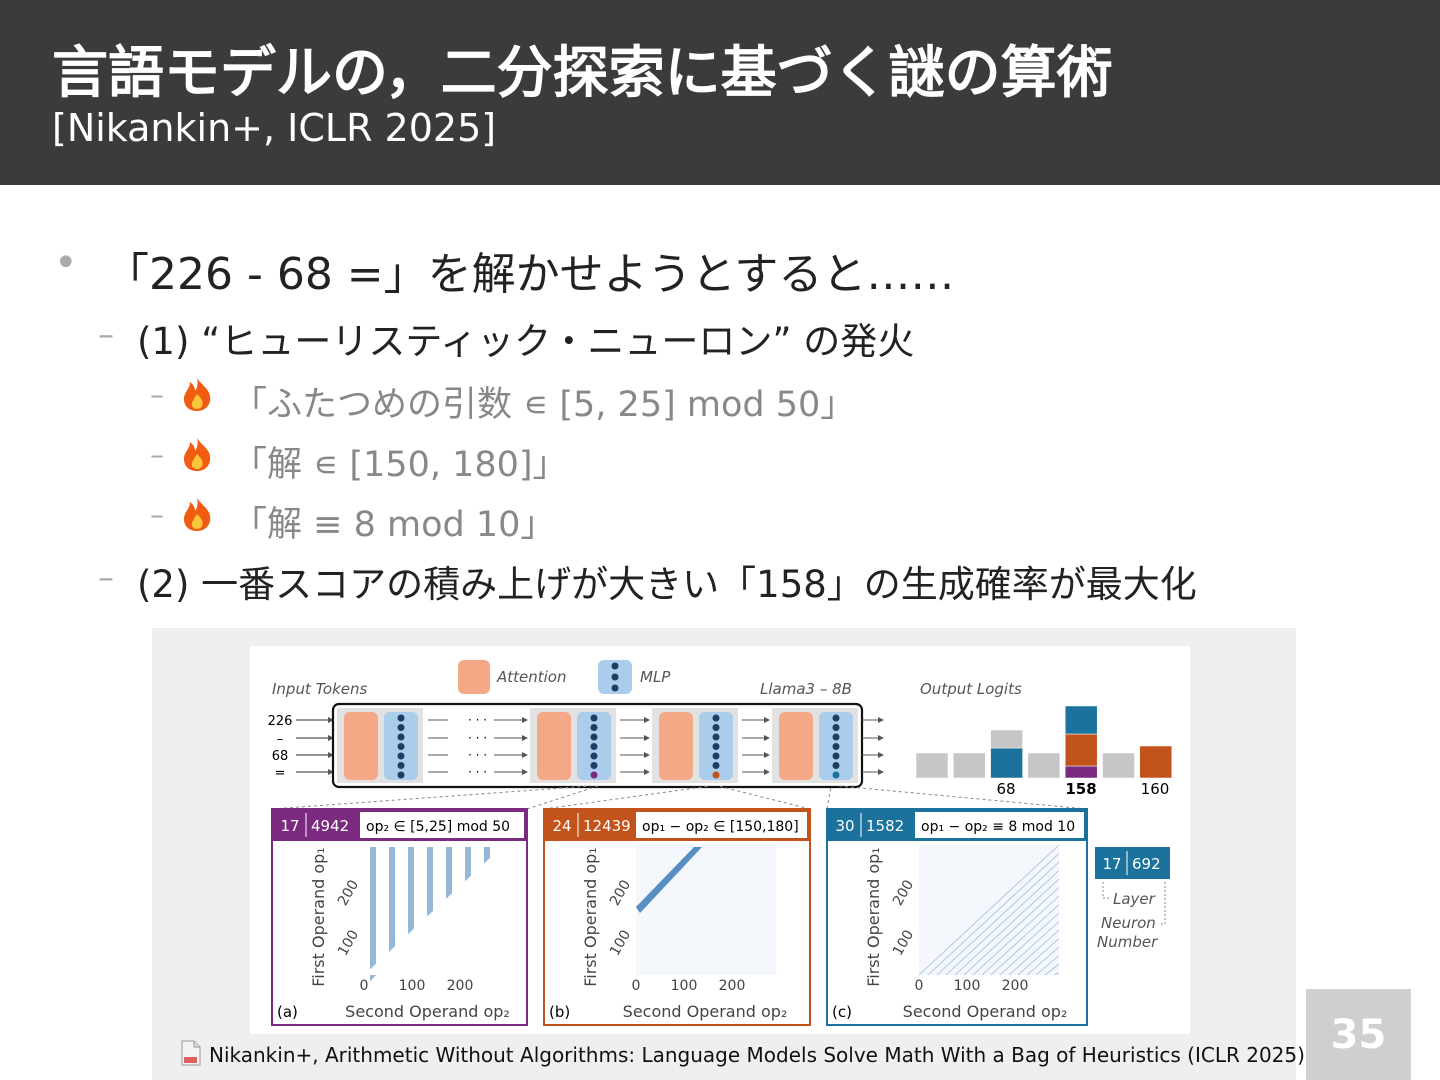 The width and height of the screenshot is (1440, 1080). Describe the element at coordinates (280, 756) in the screenshot. I see `token: 68` at that location.